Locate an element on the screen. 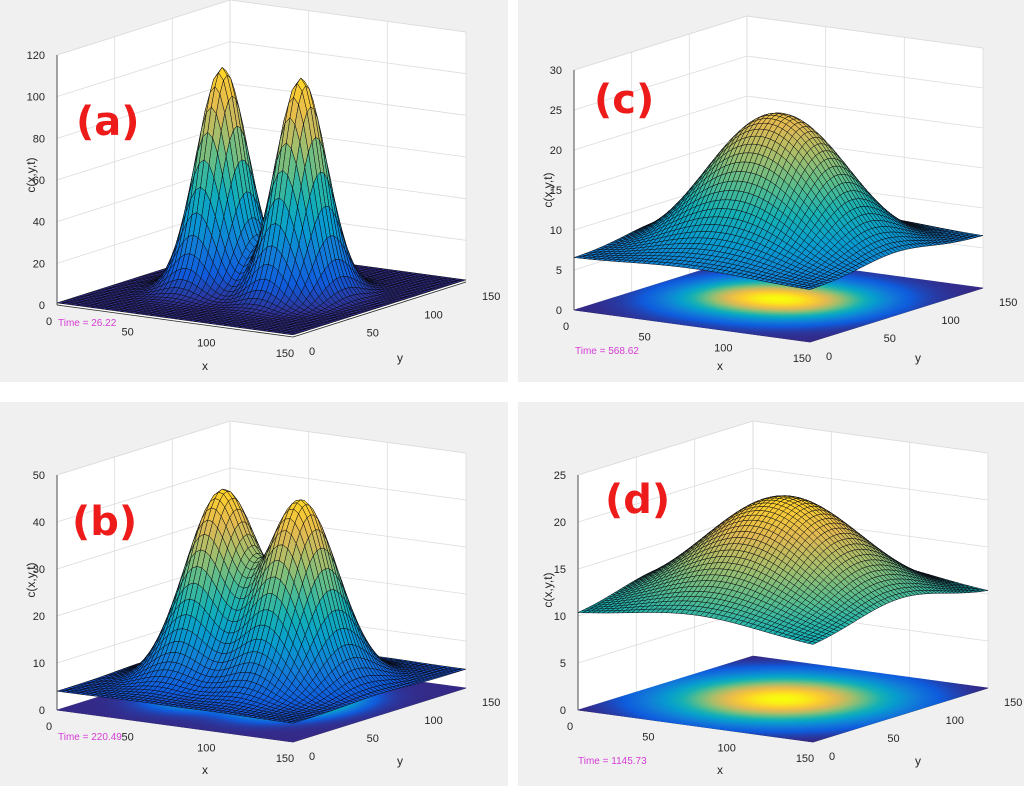  z-tick-label: 60 is located at coordinates (39, 181).